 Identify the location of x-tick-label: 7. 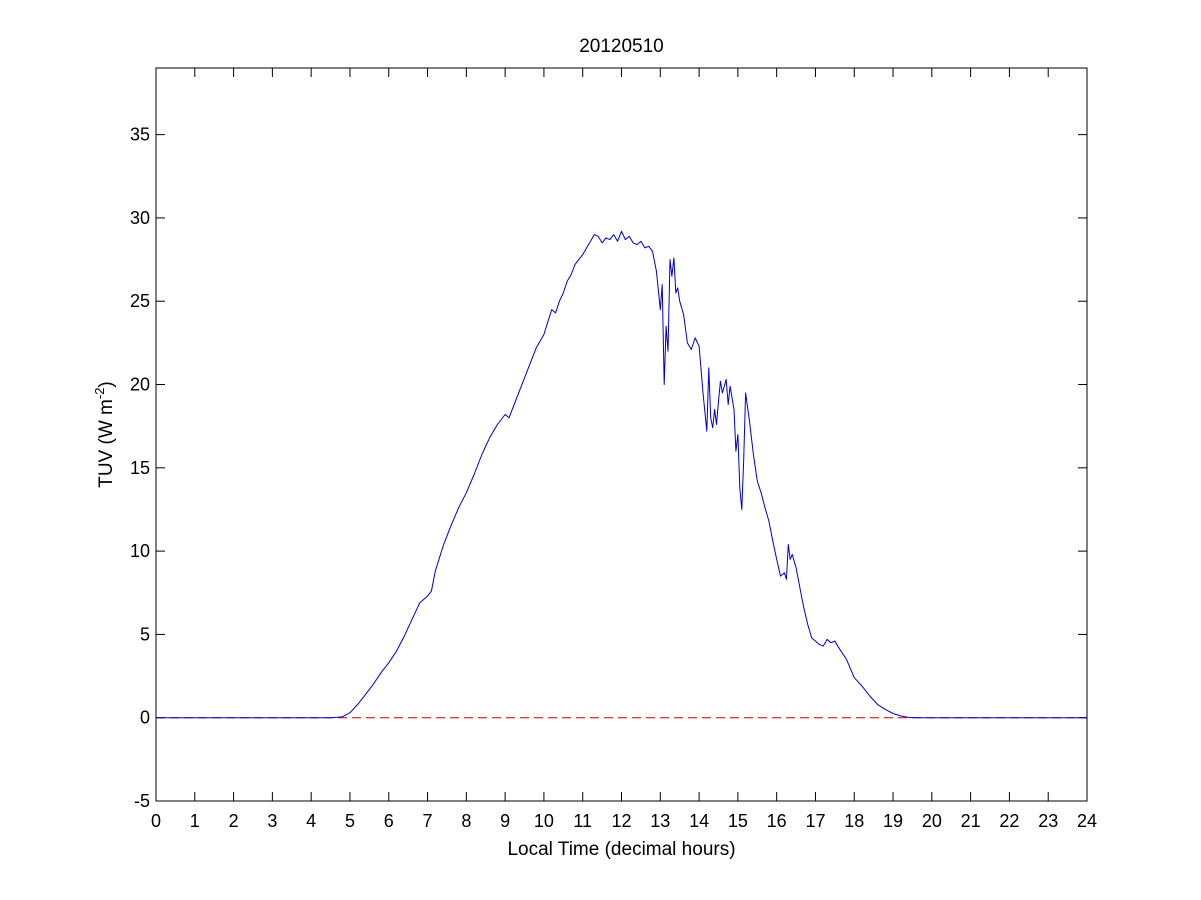
(428, 821).